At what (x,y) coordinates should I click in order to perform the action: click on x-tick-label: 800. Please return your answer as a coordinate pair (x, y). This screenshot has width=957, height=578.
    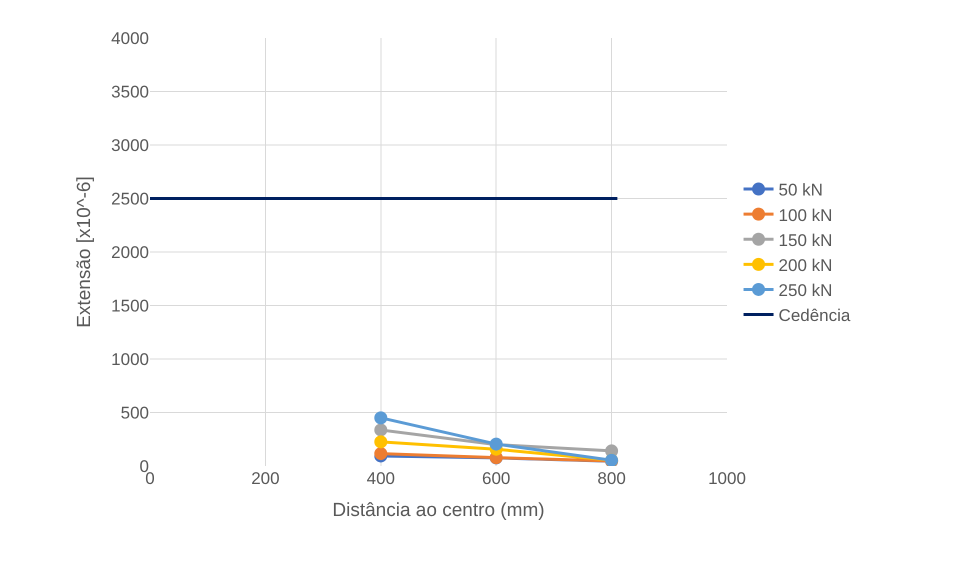
    Looking at the image, I should click on (611, 478).